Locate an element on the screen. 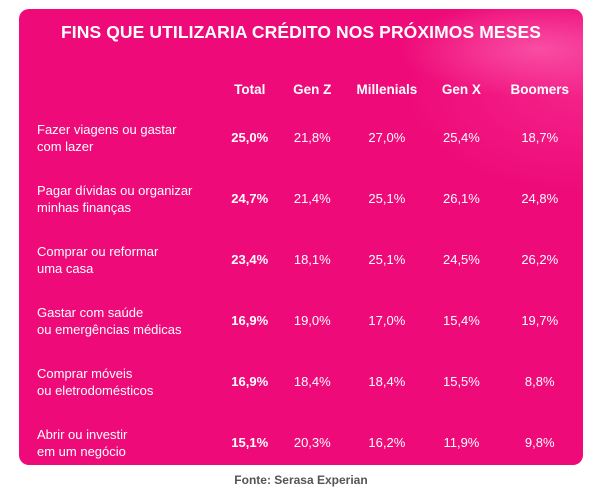  column-header-gen-z: Gen Z is located at coordinates (312, 89).